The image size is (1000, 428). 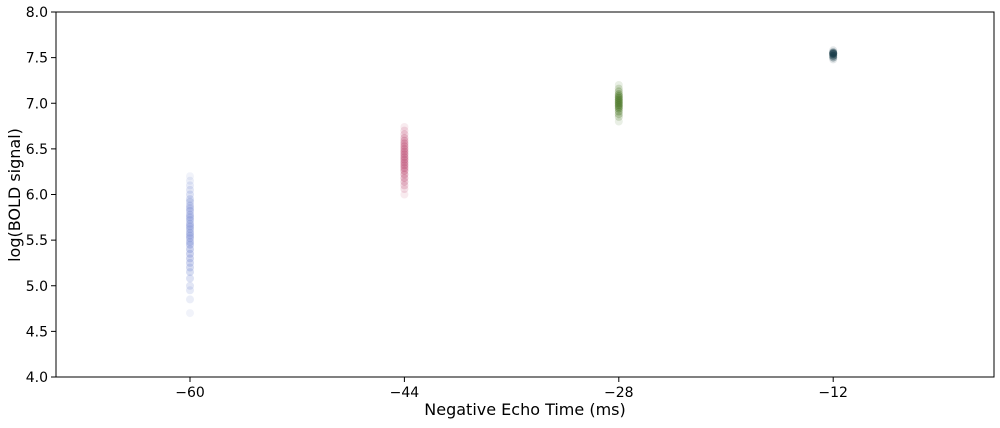 What do you see at coordinates (37, 241) in the screenshot?
I see `y-tick-label: 5.5` at bounding box center [37, 241].